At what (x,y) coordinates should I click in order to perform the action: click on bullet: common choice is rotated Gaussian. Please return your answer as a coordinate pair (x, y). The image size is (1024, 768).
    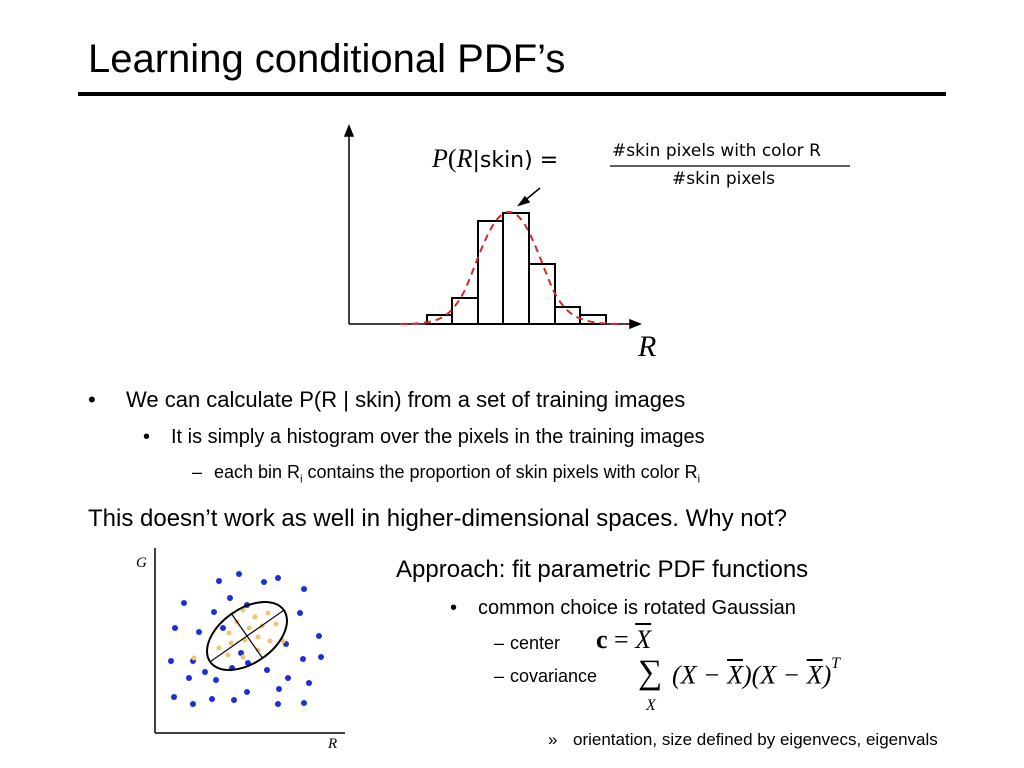
    Looking at the image, I should click on (637, 608).